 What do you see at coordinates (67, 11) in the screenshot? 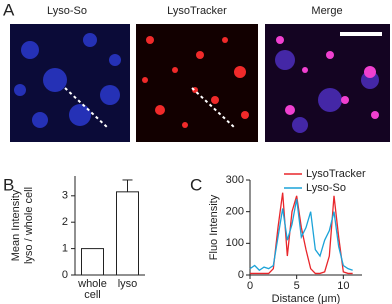
I see `image-title: Lyso-So` at bounding box center [67, 11].